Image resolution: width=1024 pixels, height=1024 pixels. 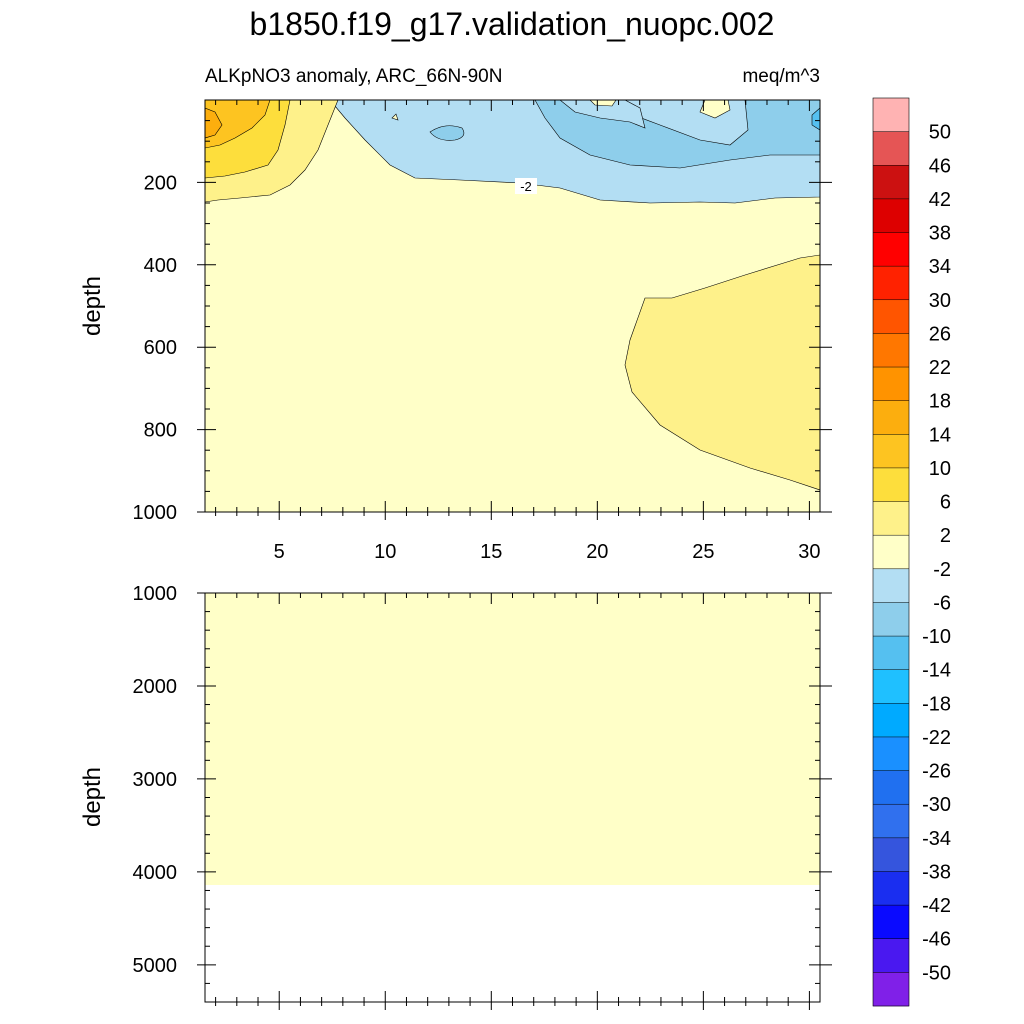 What do you see at coordinates (936, 940) in the screenshot?
I see `colorbar-label: -46` at bounding box center [936, 940].